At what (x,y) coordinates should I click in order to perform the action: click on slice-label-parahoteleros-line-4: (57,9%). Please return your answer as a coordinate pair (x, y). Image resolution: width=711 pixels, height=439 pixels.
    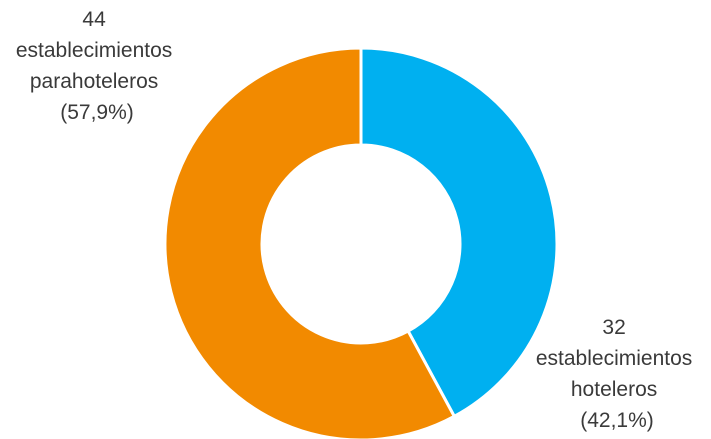
    Looking at the image, I should click on (97, 112).